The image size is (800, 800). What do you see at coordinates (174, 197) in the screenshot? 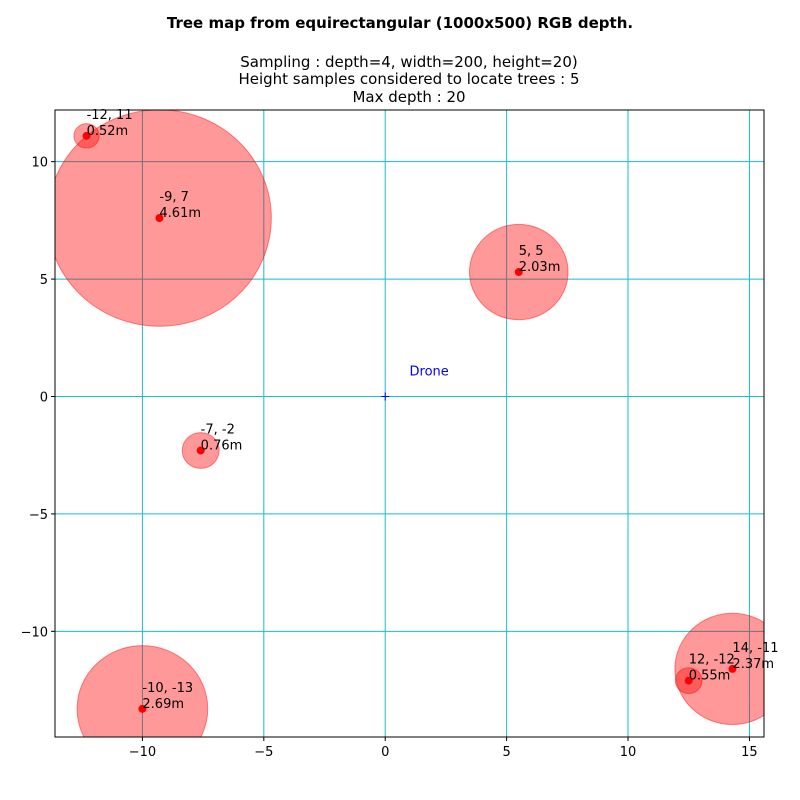
I see `tree-coord-label: -9, 7` at bounding box center [174, 197].